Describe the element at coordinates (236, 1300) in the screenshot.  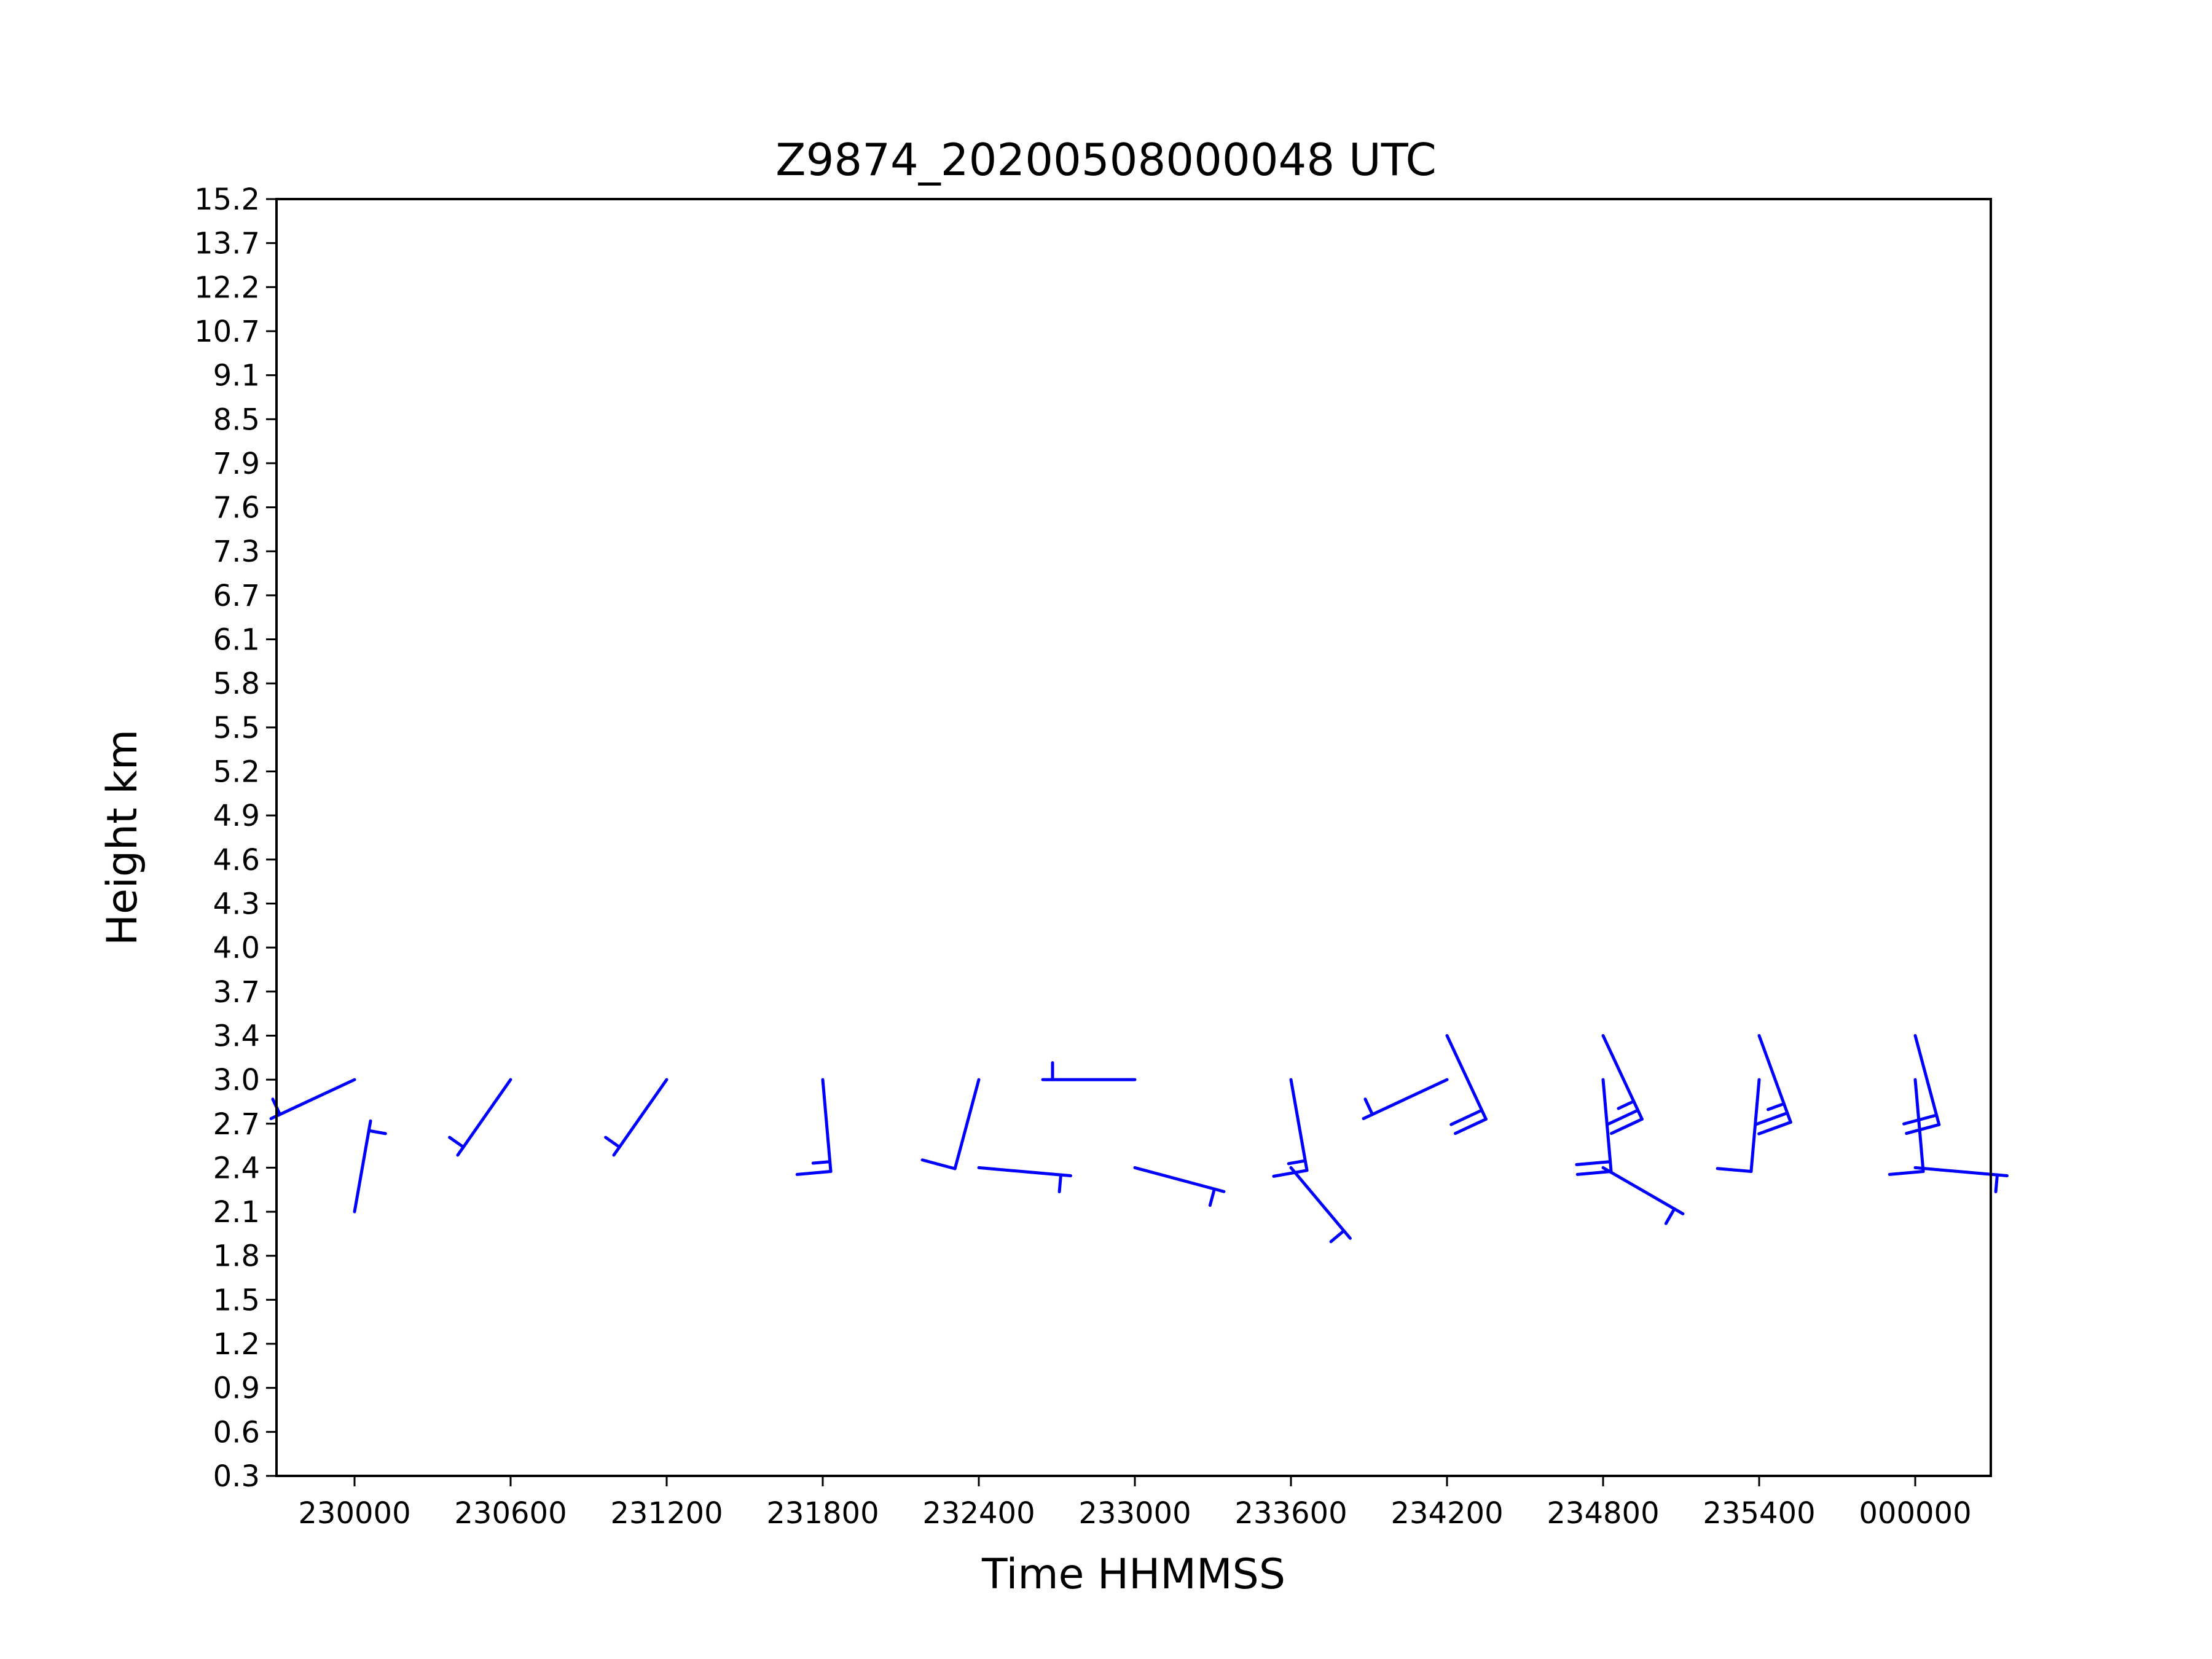
I see `y-tick-label: 1.5` at that location.